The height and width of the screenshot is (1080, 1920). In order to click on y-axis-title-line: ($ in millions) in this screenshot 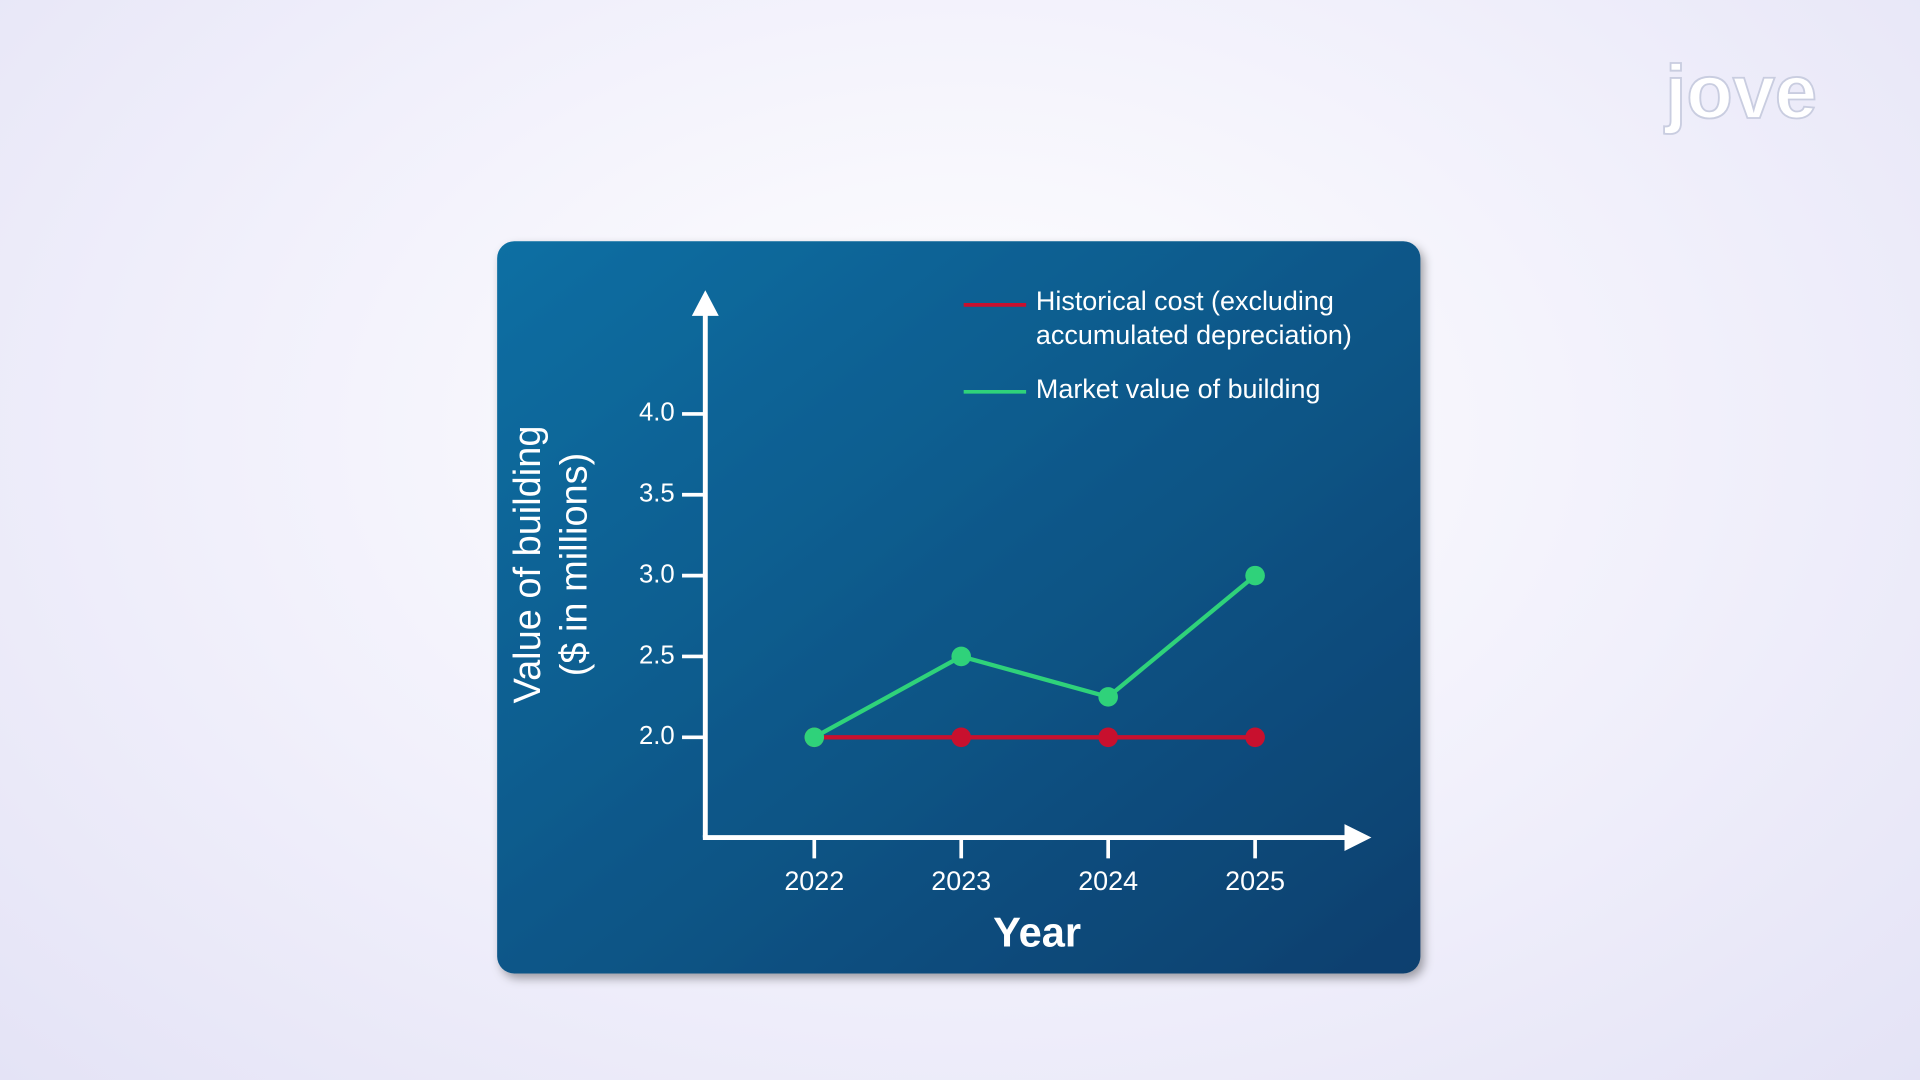, I will do `click(574, 564)`.